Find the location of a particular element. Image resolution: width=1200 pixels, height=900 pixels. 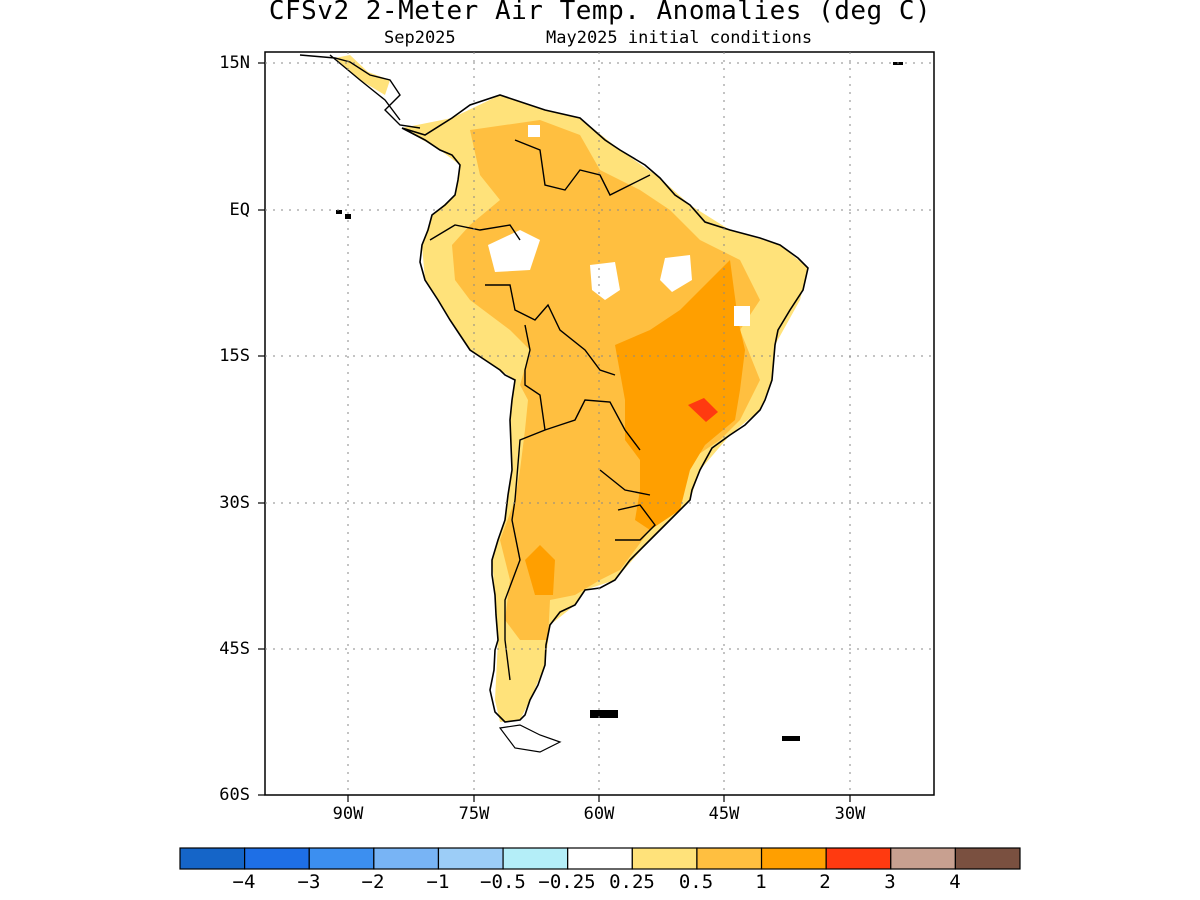

x-tick-75w: 75W is located at coordinates (474, 814).